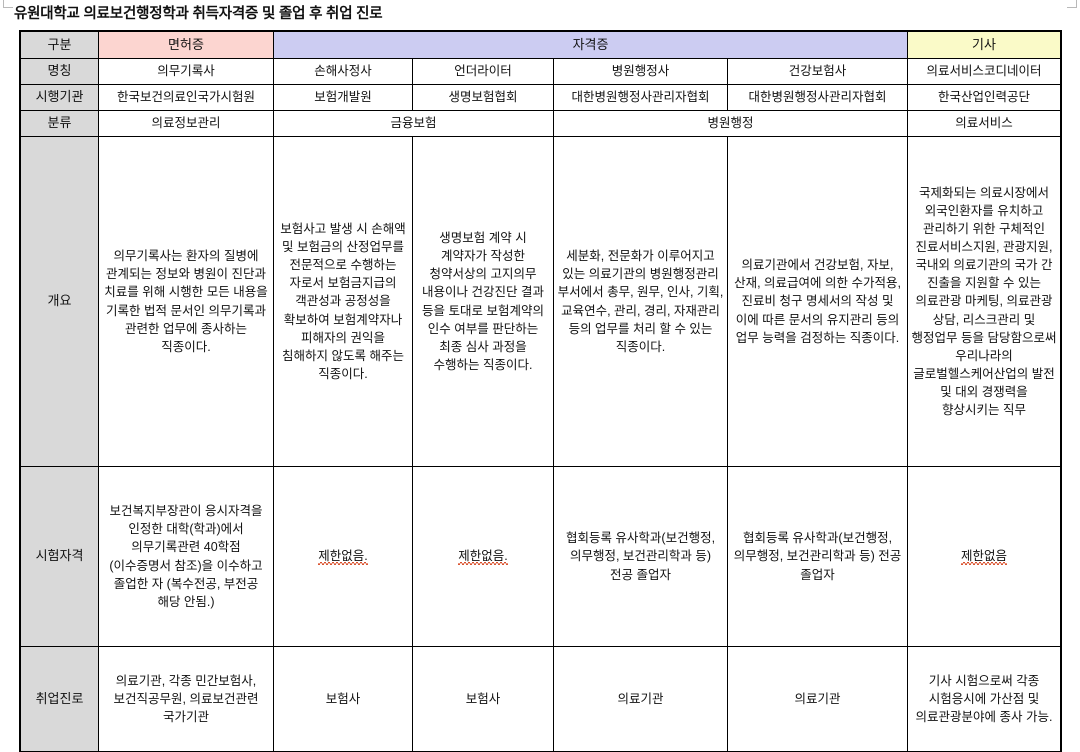 This screenshot has width=1080, height=752. Describe the element at coordinates (984, 97) in the screenshot. I see `organization-service-coordinator: 한국산업인력공단` at that location.